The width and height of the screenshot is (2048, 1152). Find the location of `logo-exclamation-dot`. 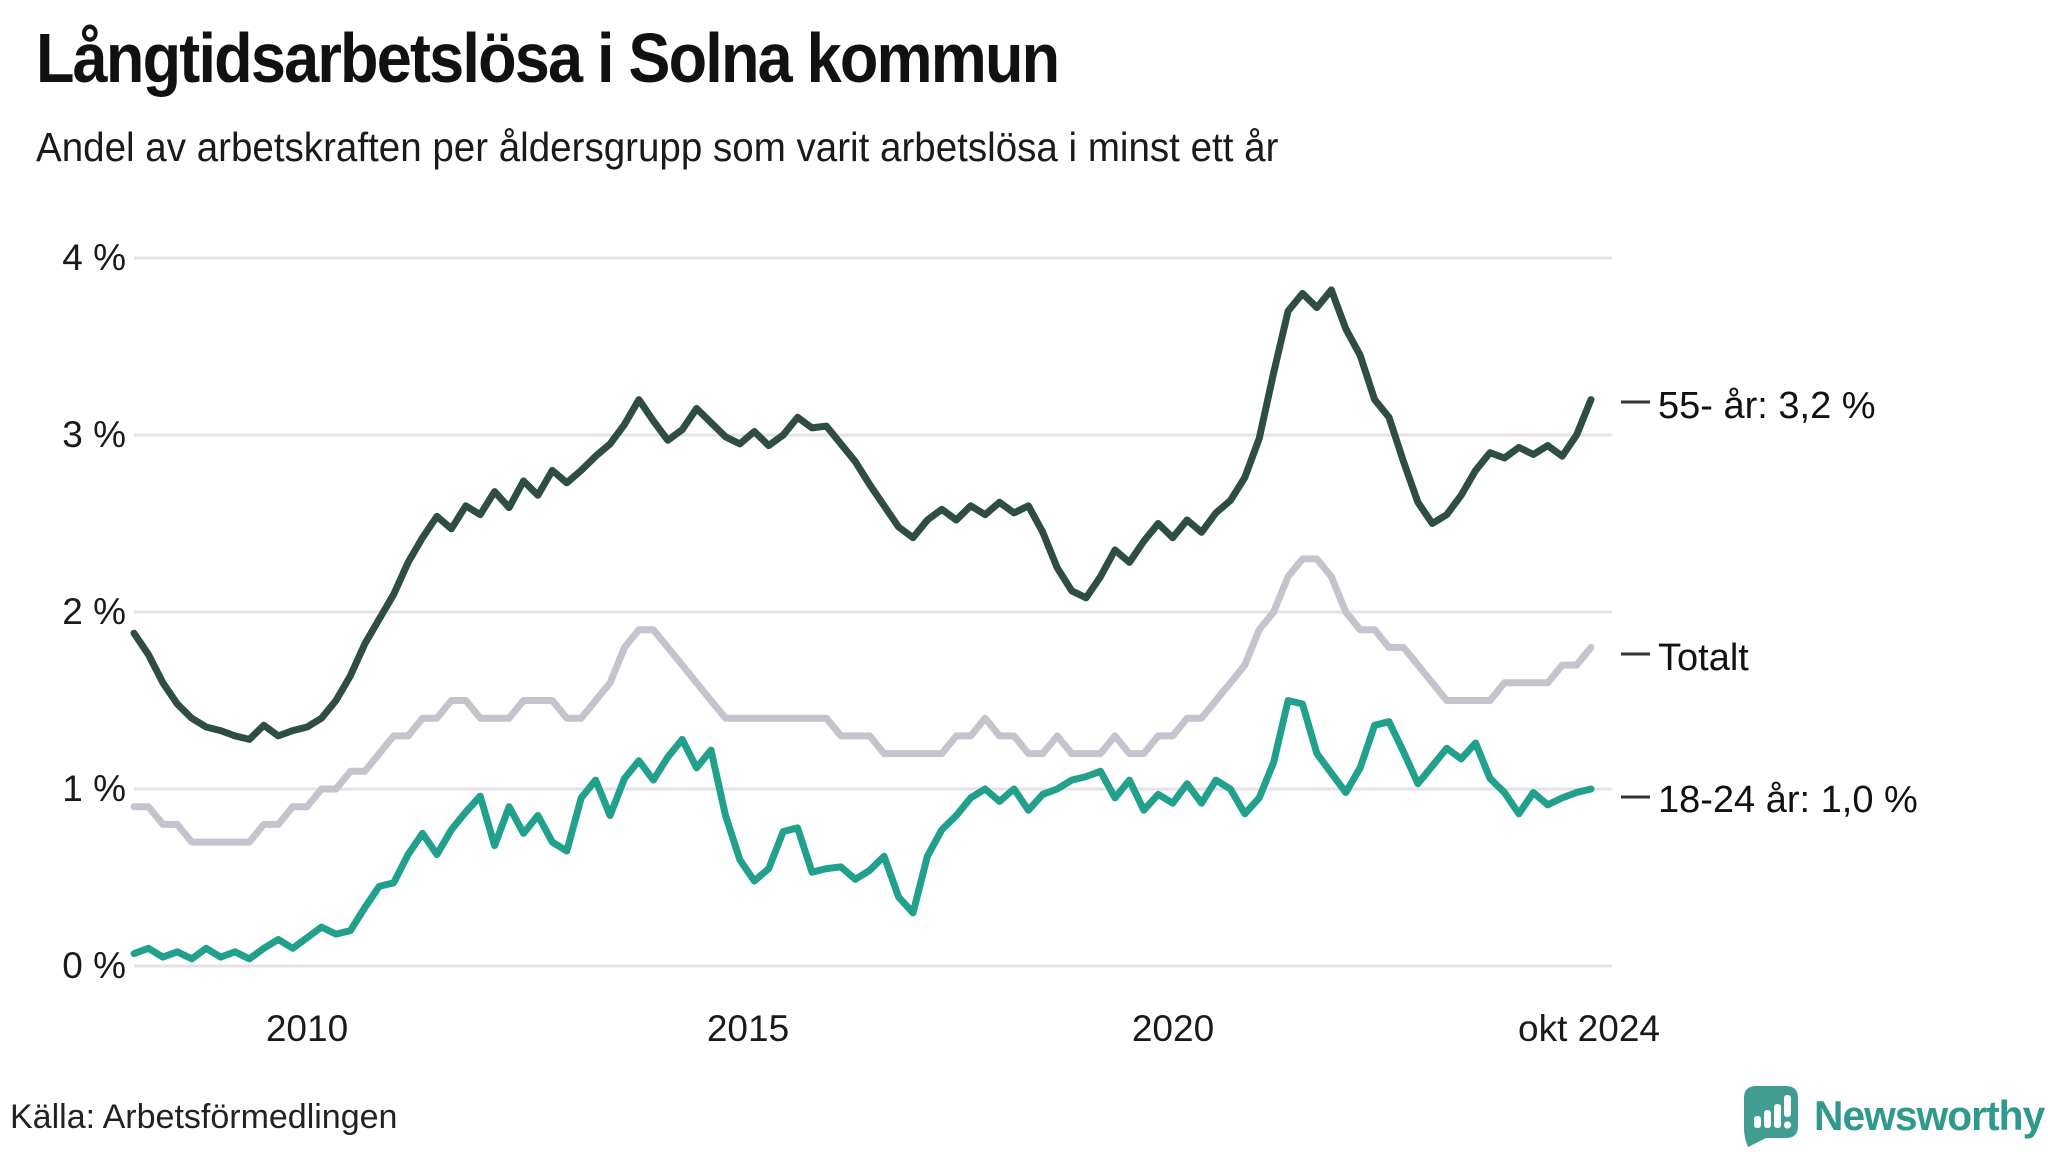

logo-exclamation-dot is located at coordinates (1787, 1125).